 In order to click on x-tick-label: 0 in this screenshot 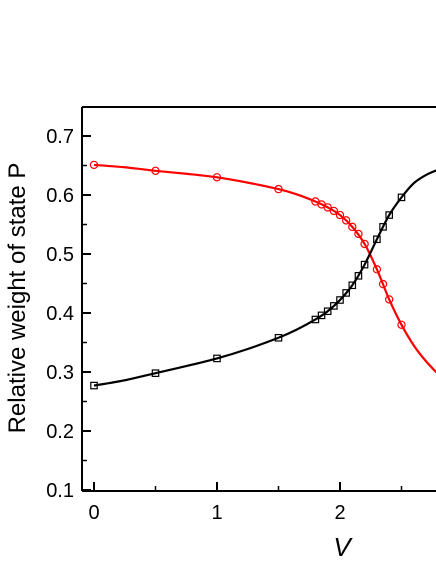, I will do `click(93, 513)`.